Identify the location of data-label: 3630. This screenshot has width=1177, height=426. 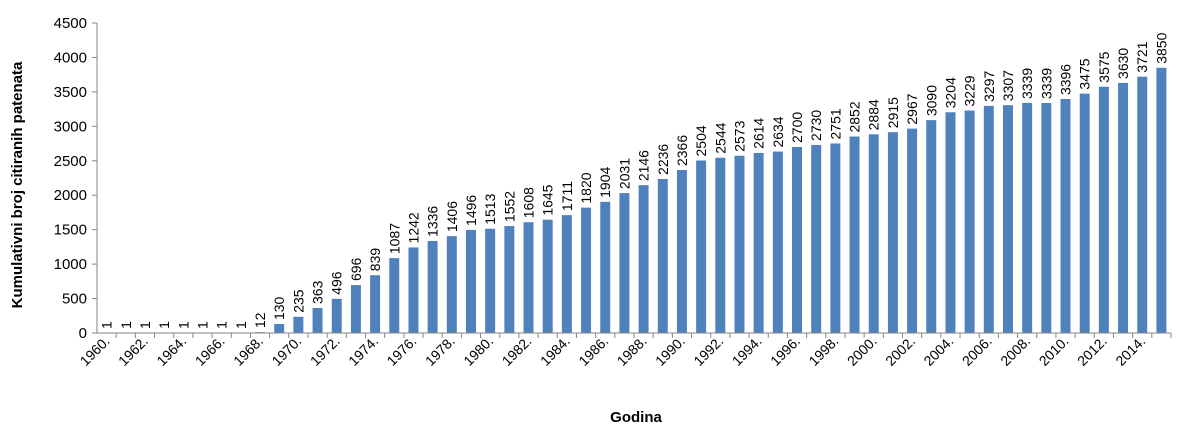
(1123, 63).